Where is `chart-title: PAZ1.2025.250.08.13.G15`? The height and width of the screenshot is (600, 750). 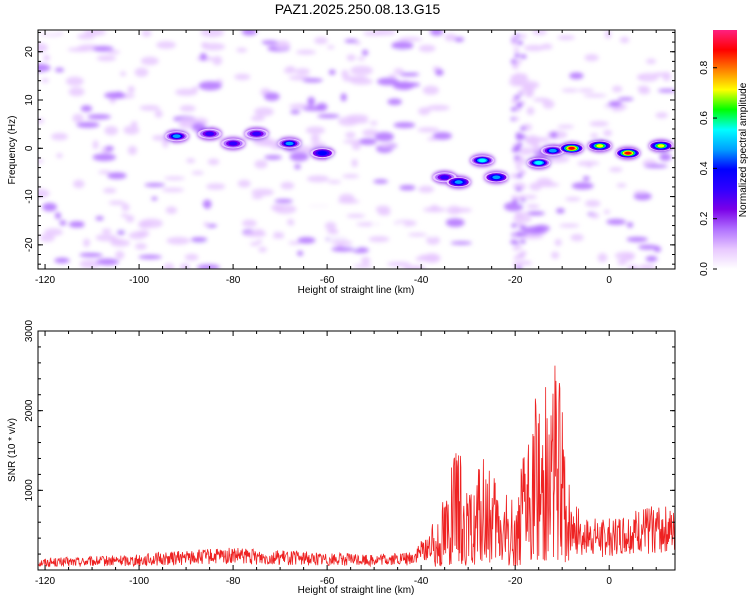
chart-title: PAZ1.2025.250.08.13.G15 is located at coordinates (357, 9).